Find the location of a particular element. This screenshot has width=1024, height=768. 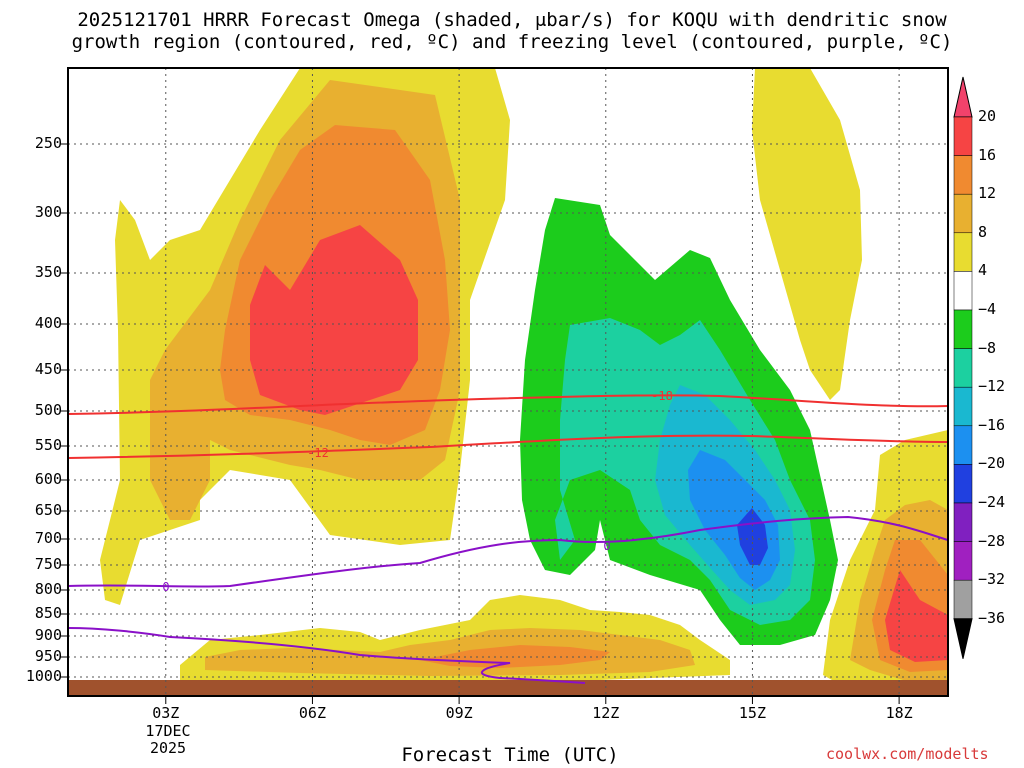

x-tick-label-03Z: 03Z is located at coordinates (166, 713).